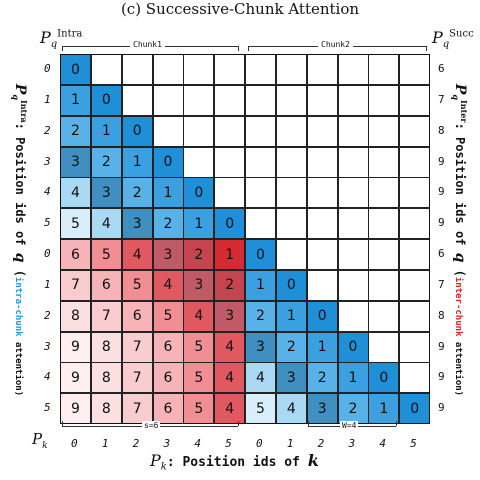  What do you see at coordinates (382, 443) in the screenshot?
I see `col-position-id: 4` at bounding box center [382, 443].